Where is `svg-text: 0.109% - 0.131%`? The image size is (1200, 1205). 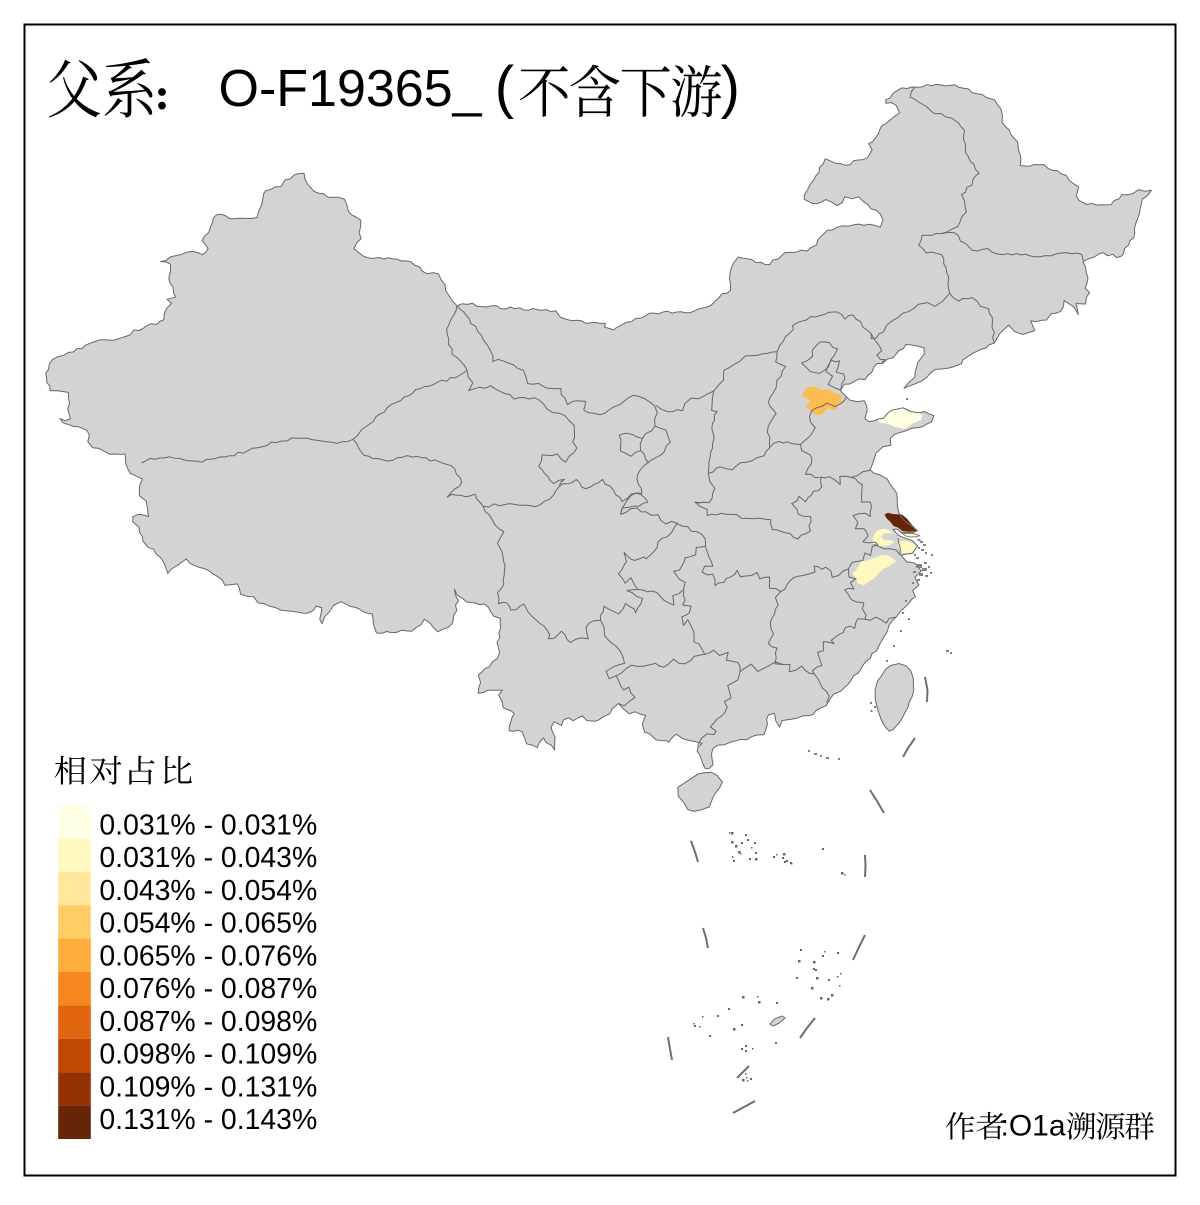
svg-text: 0.109% - 0.131% is located at coordinates (208, 1087).